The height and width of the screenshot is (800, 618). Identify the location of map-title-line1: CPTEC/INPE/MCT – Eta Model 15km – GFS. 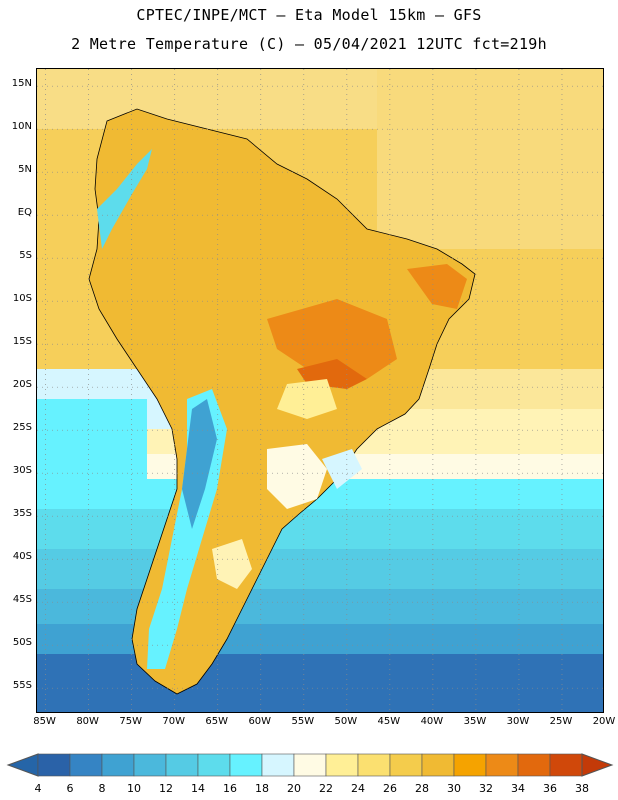
(309, 15).